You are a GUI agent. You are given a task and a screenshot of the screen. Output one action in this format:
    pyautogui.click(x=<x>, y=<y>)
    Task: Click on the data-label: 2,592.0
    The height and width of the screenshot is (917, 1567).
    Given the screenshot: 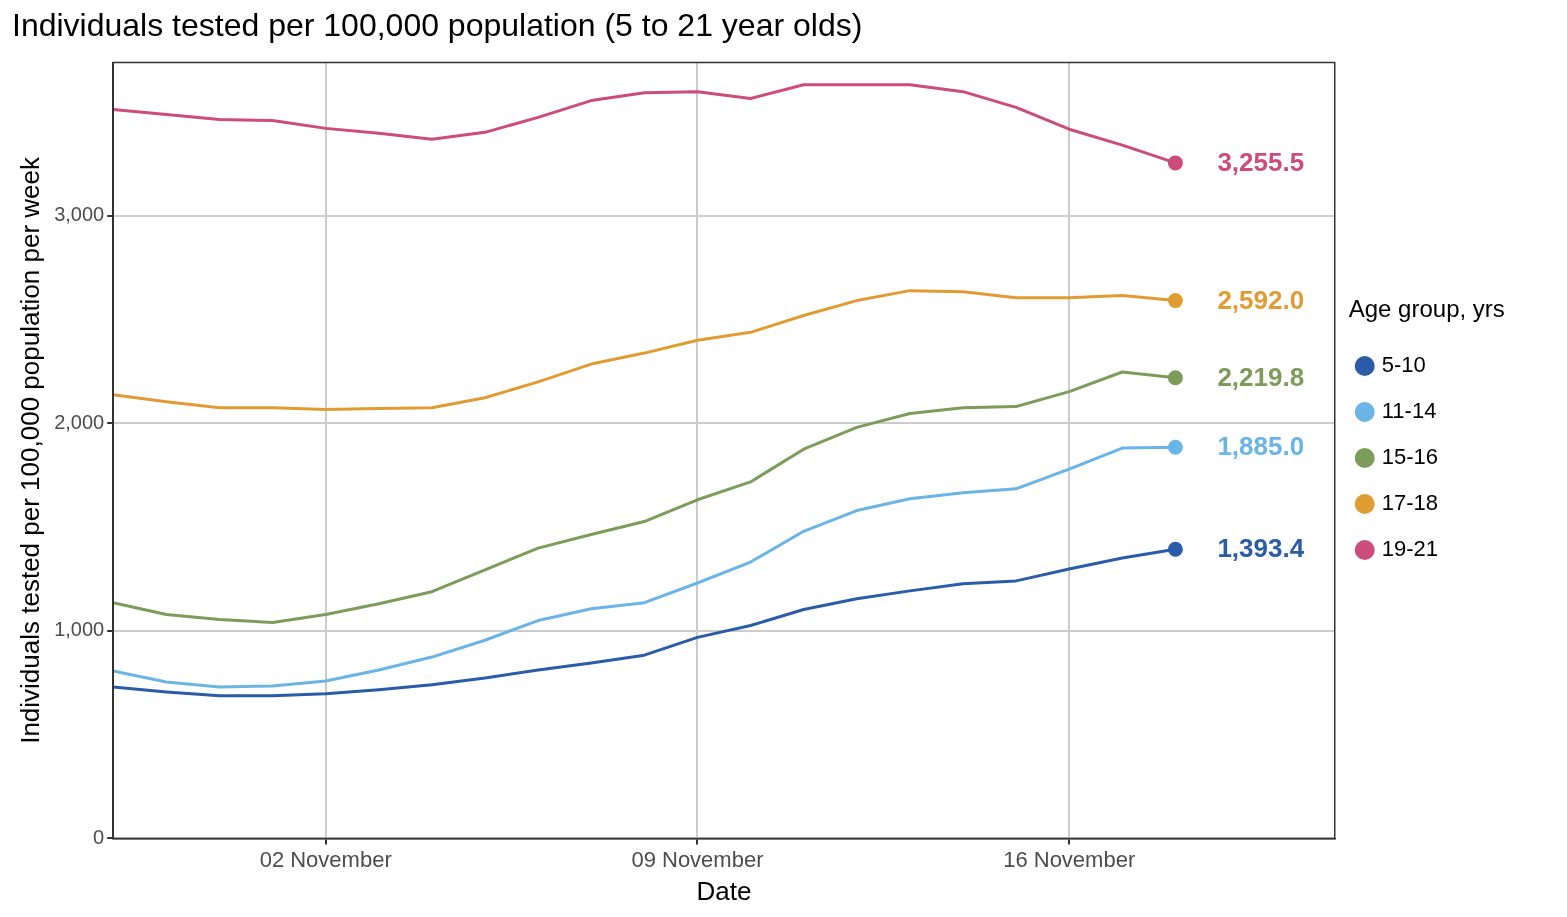 What is the action you would take?
    pyautogui.click(x=1261, y=299)
    